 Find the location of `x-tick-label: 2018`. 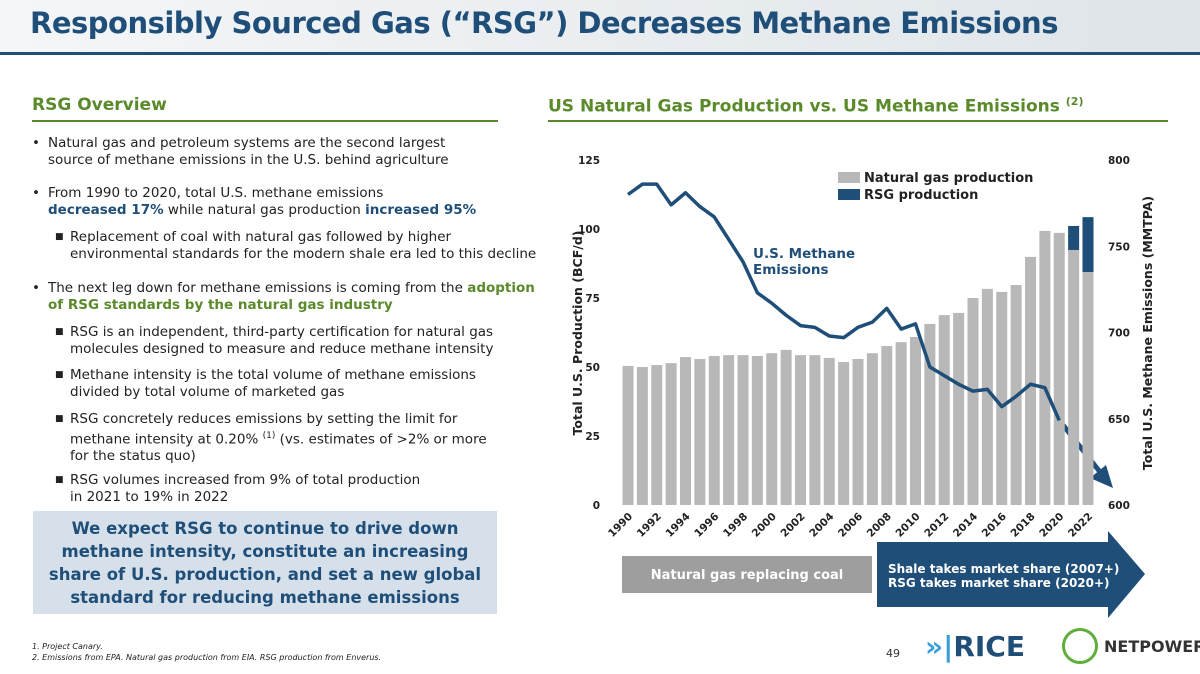

x-tick-label: 2018 is located at coordinates (1022, 525).